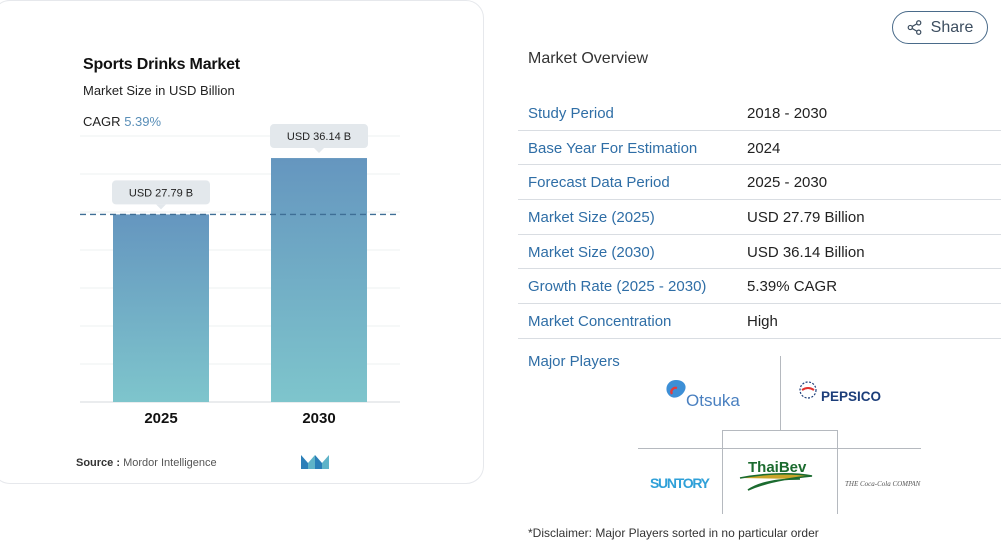  I want to click on source-value: Mordor Intelligence, so click(170, 463).